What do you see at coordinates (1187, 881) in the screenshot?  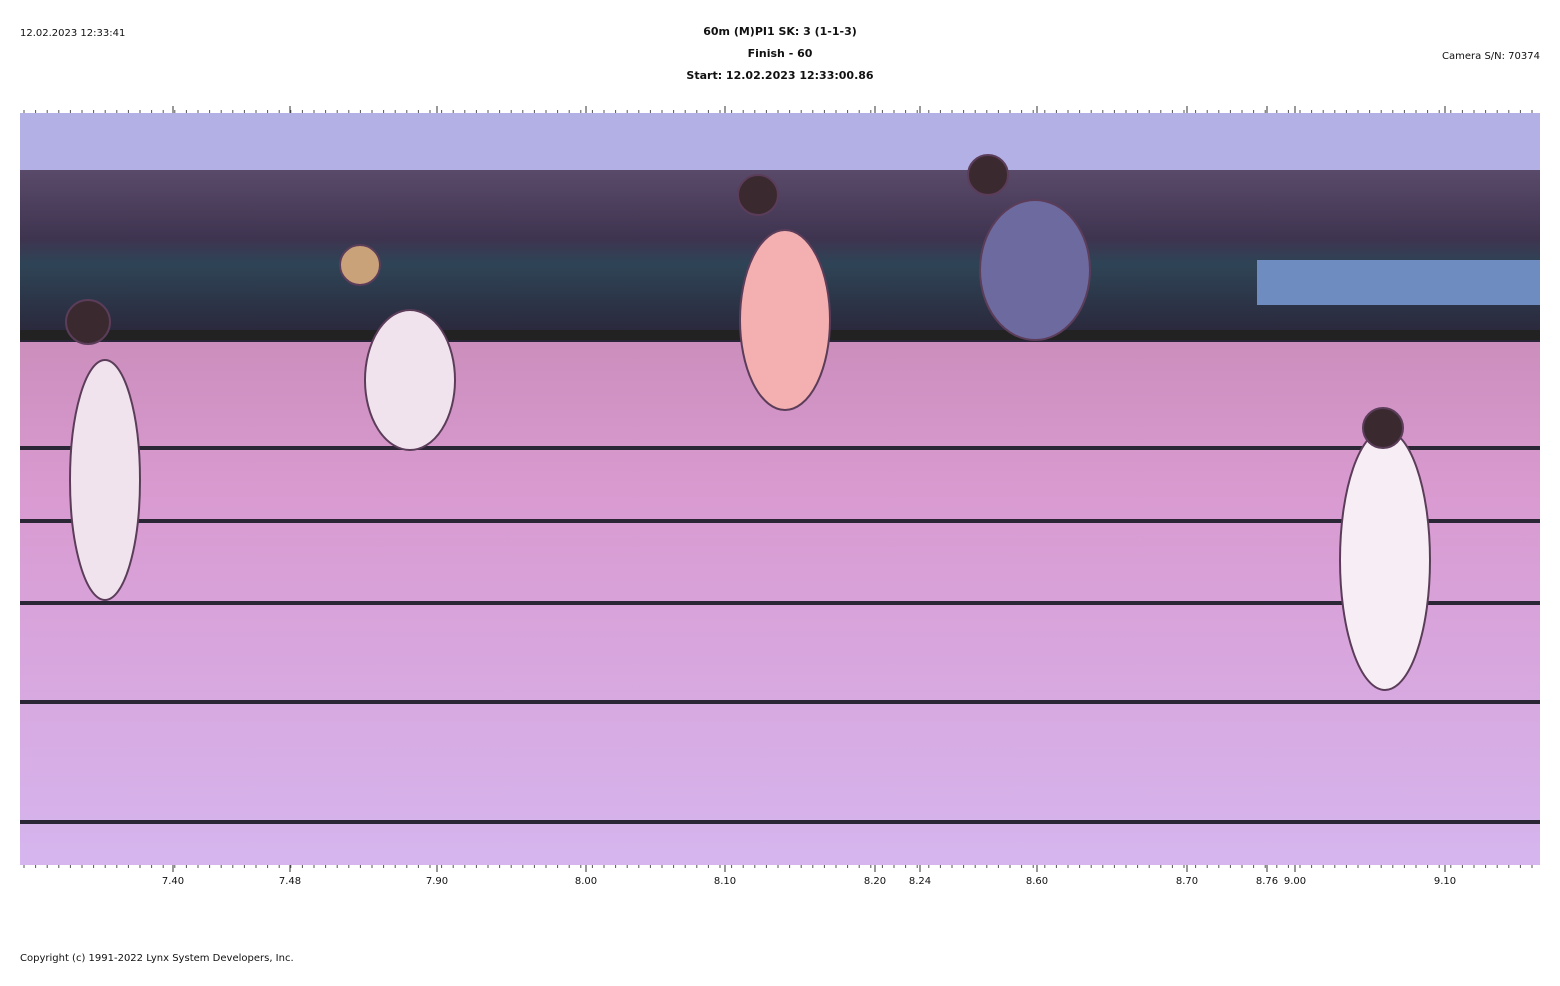 I see `time-label: 8.70` at bounding box center [1187, 881].